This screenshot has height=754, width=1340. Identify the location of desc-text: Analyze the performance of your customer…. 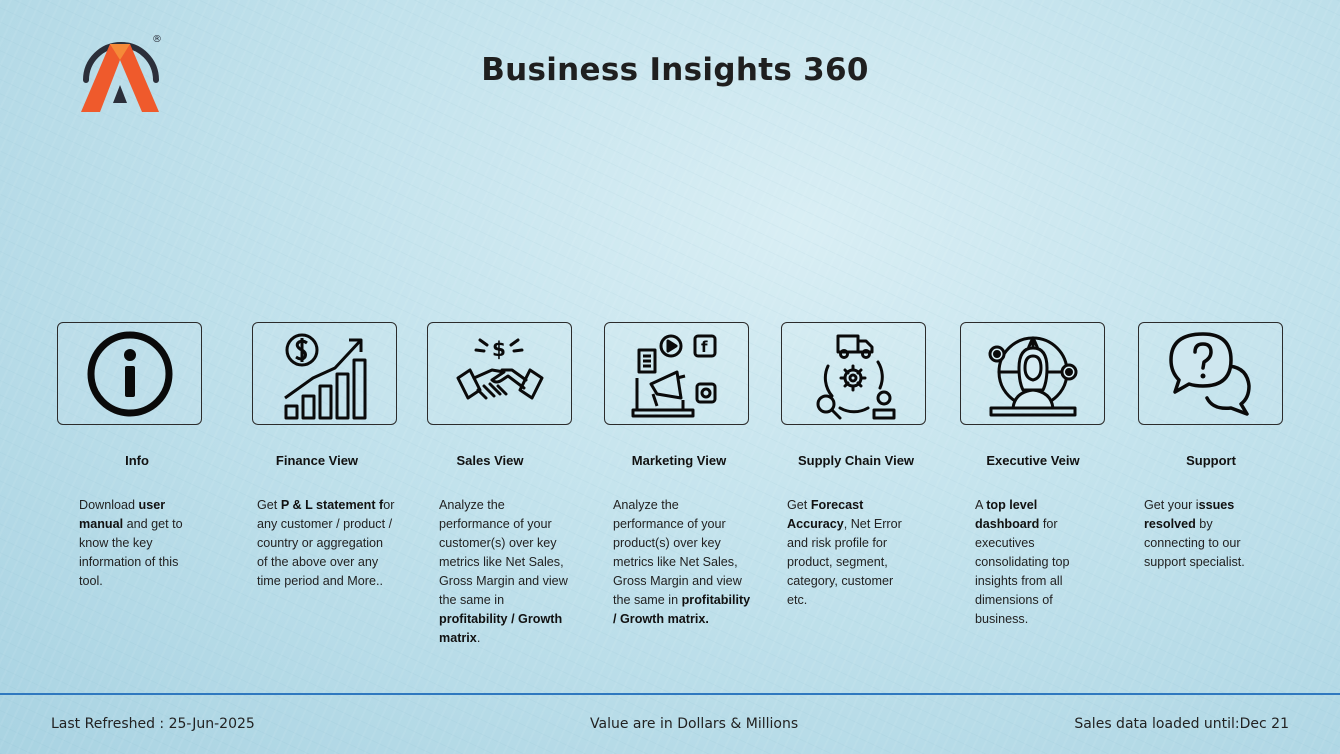
(503, 552).